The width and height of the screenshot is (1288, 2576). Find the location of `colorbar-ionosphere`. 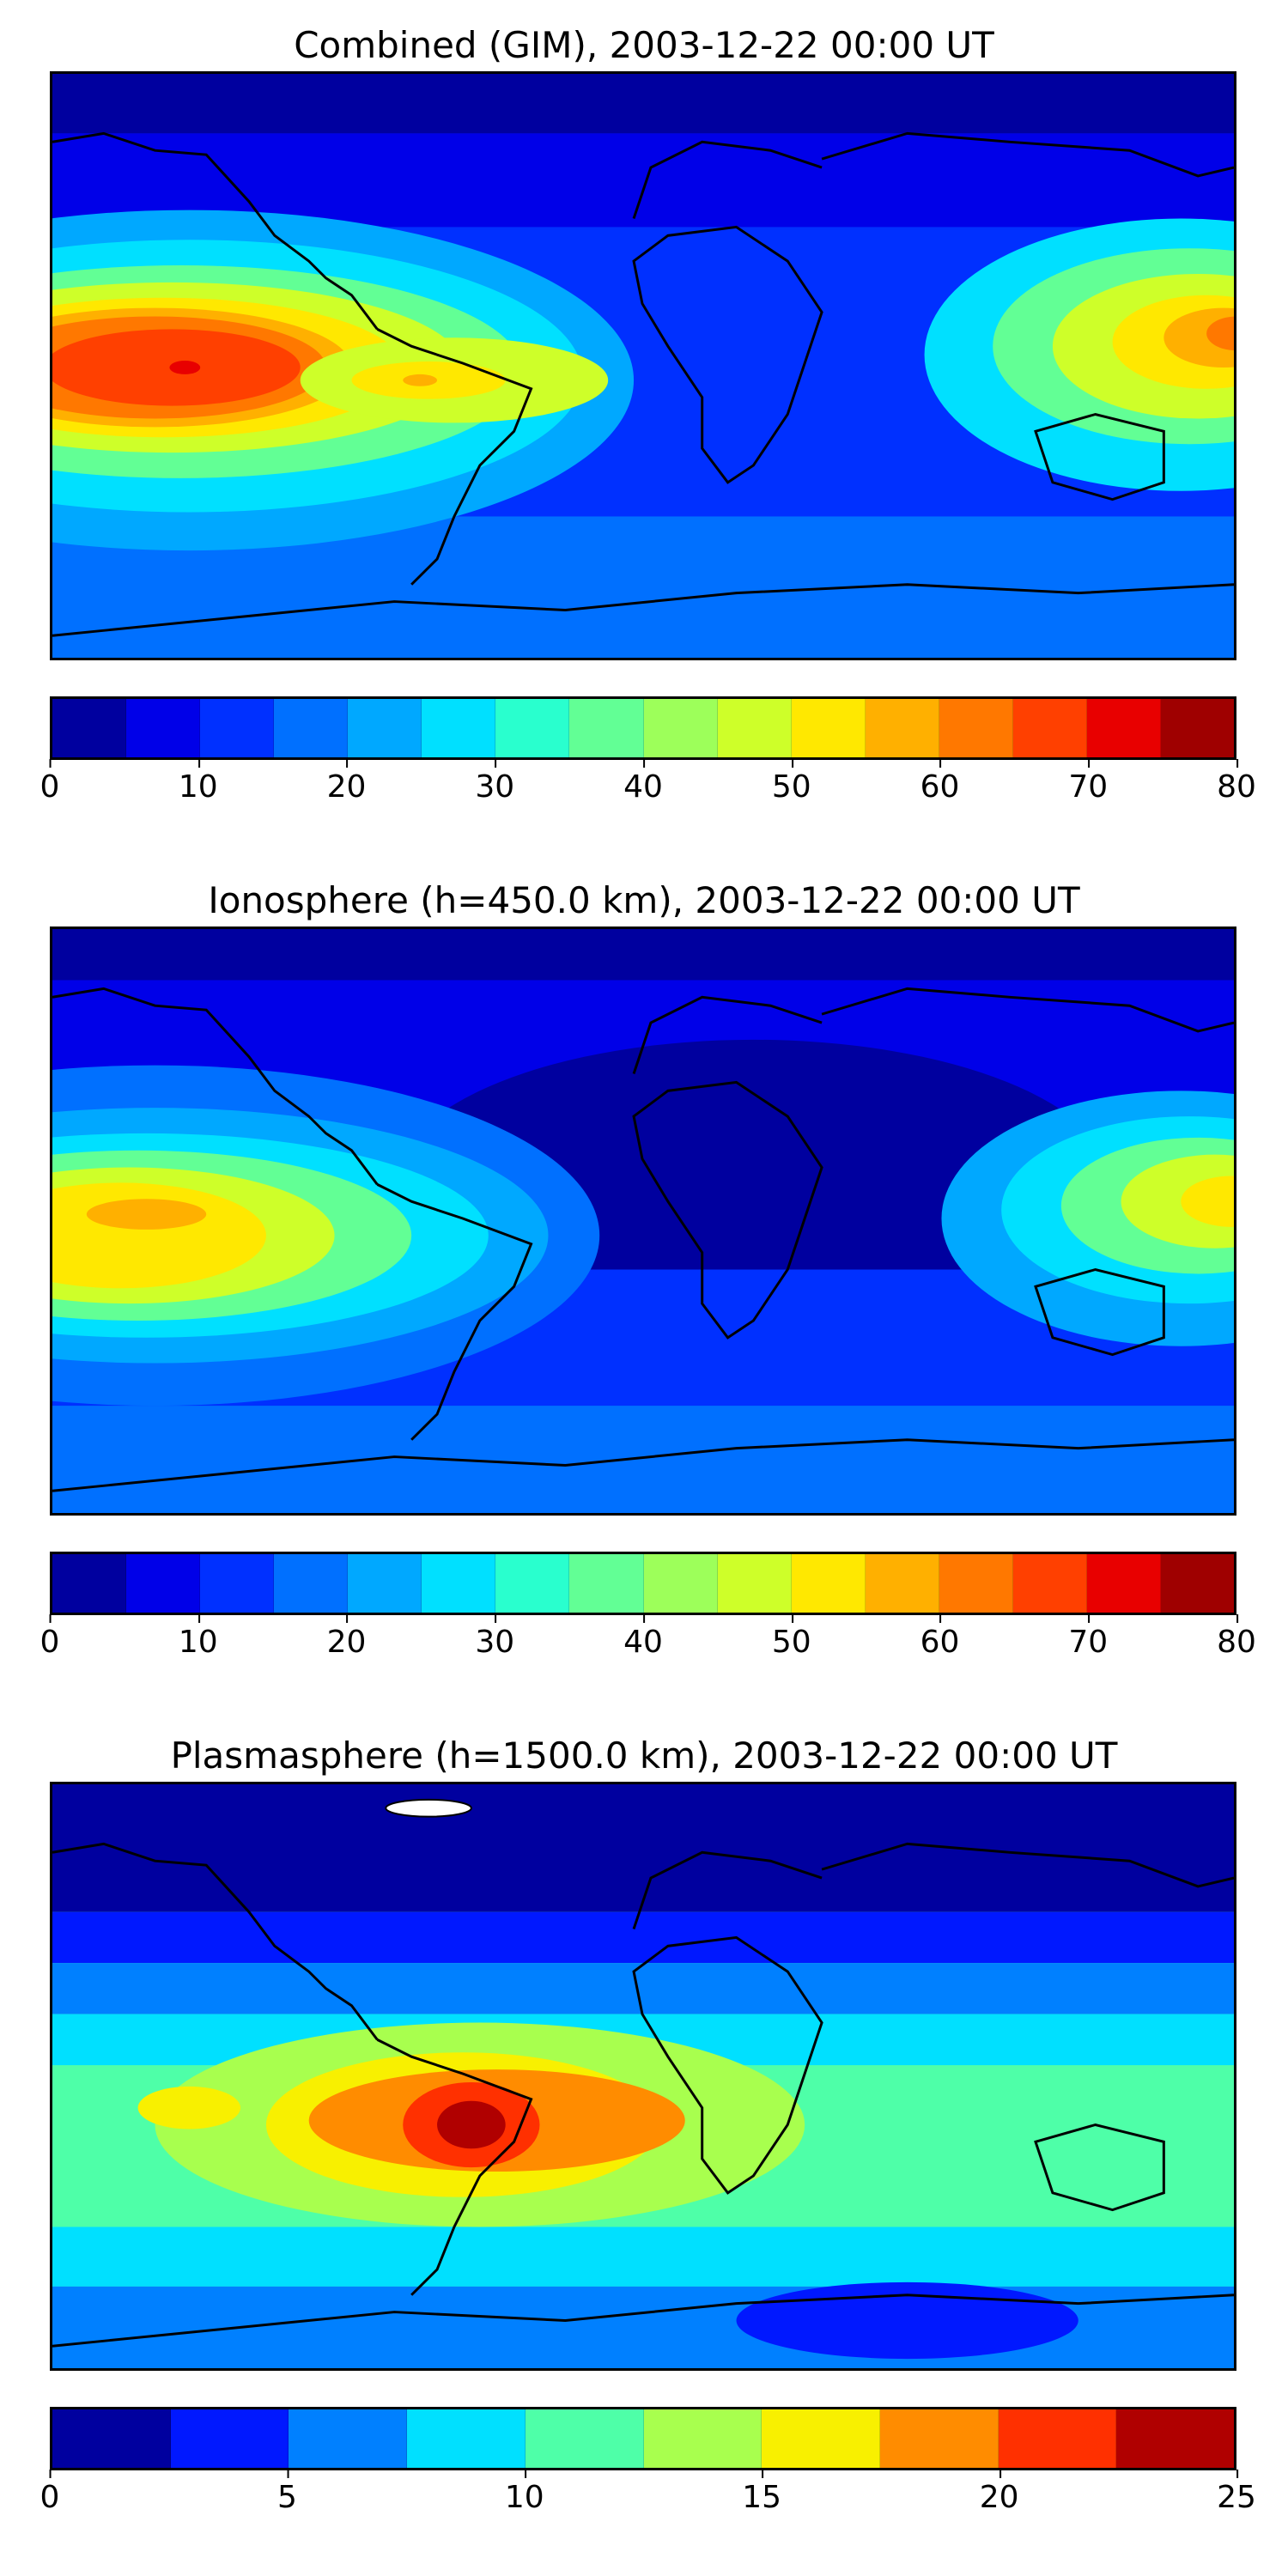

colorbar-ionosphere is located at coordinates (643, 1583).